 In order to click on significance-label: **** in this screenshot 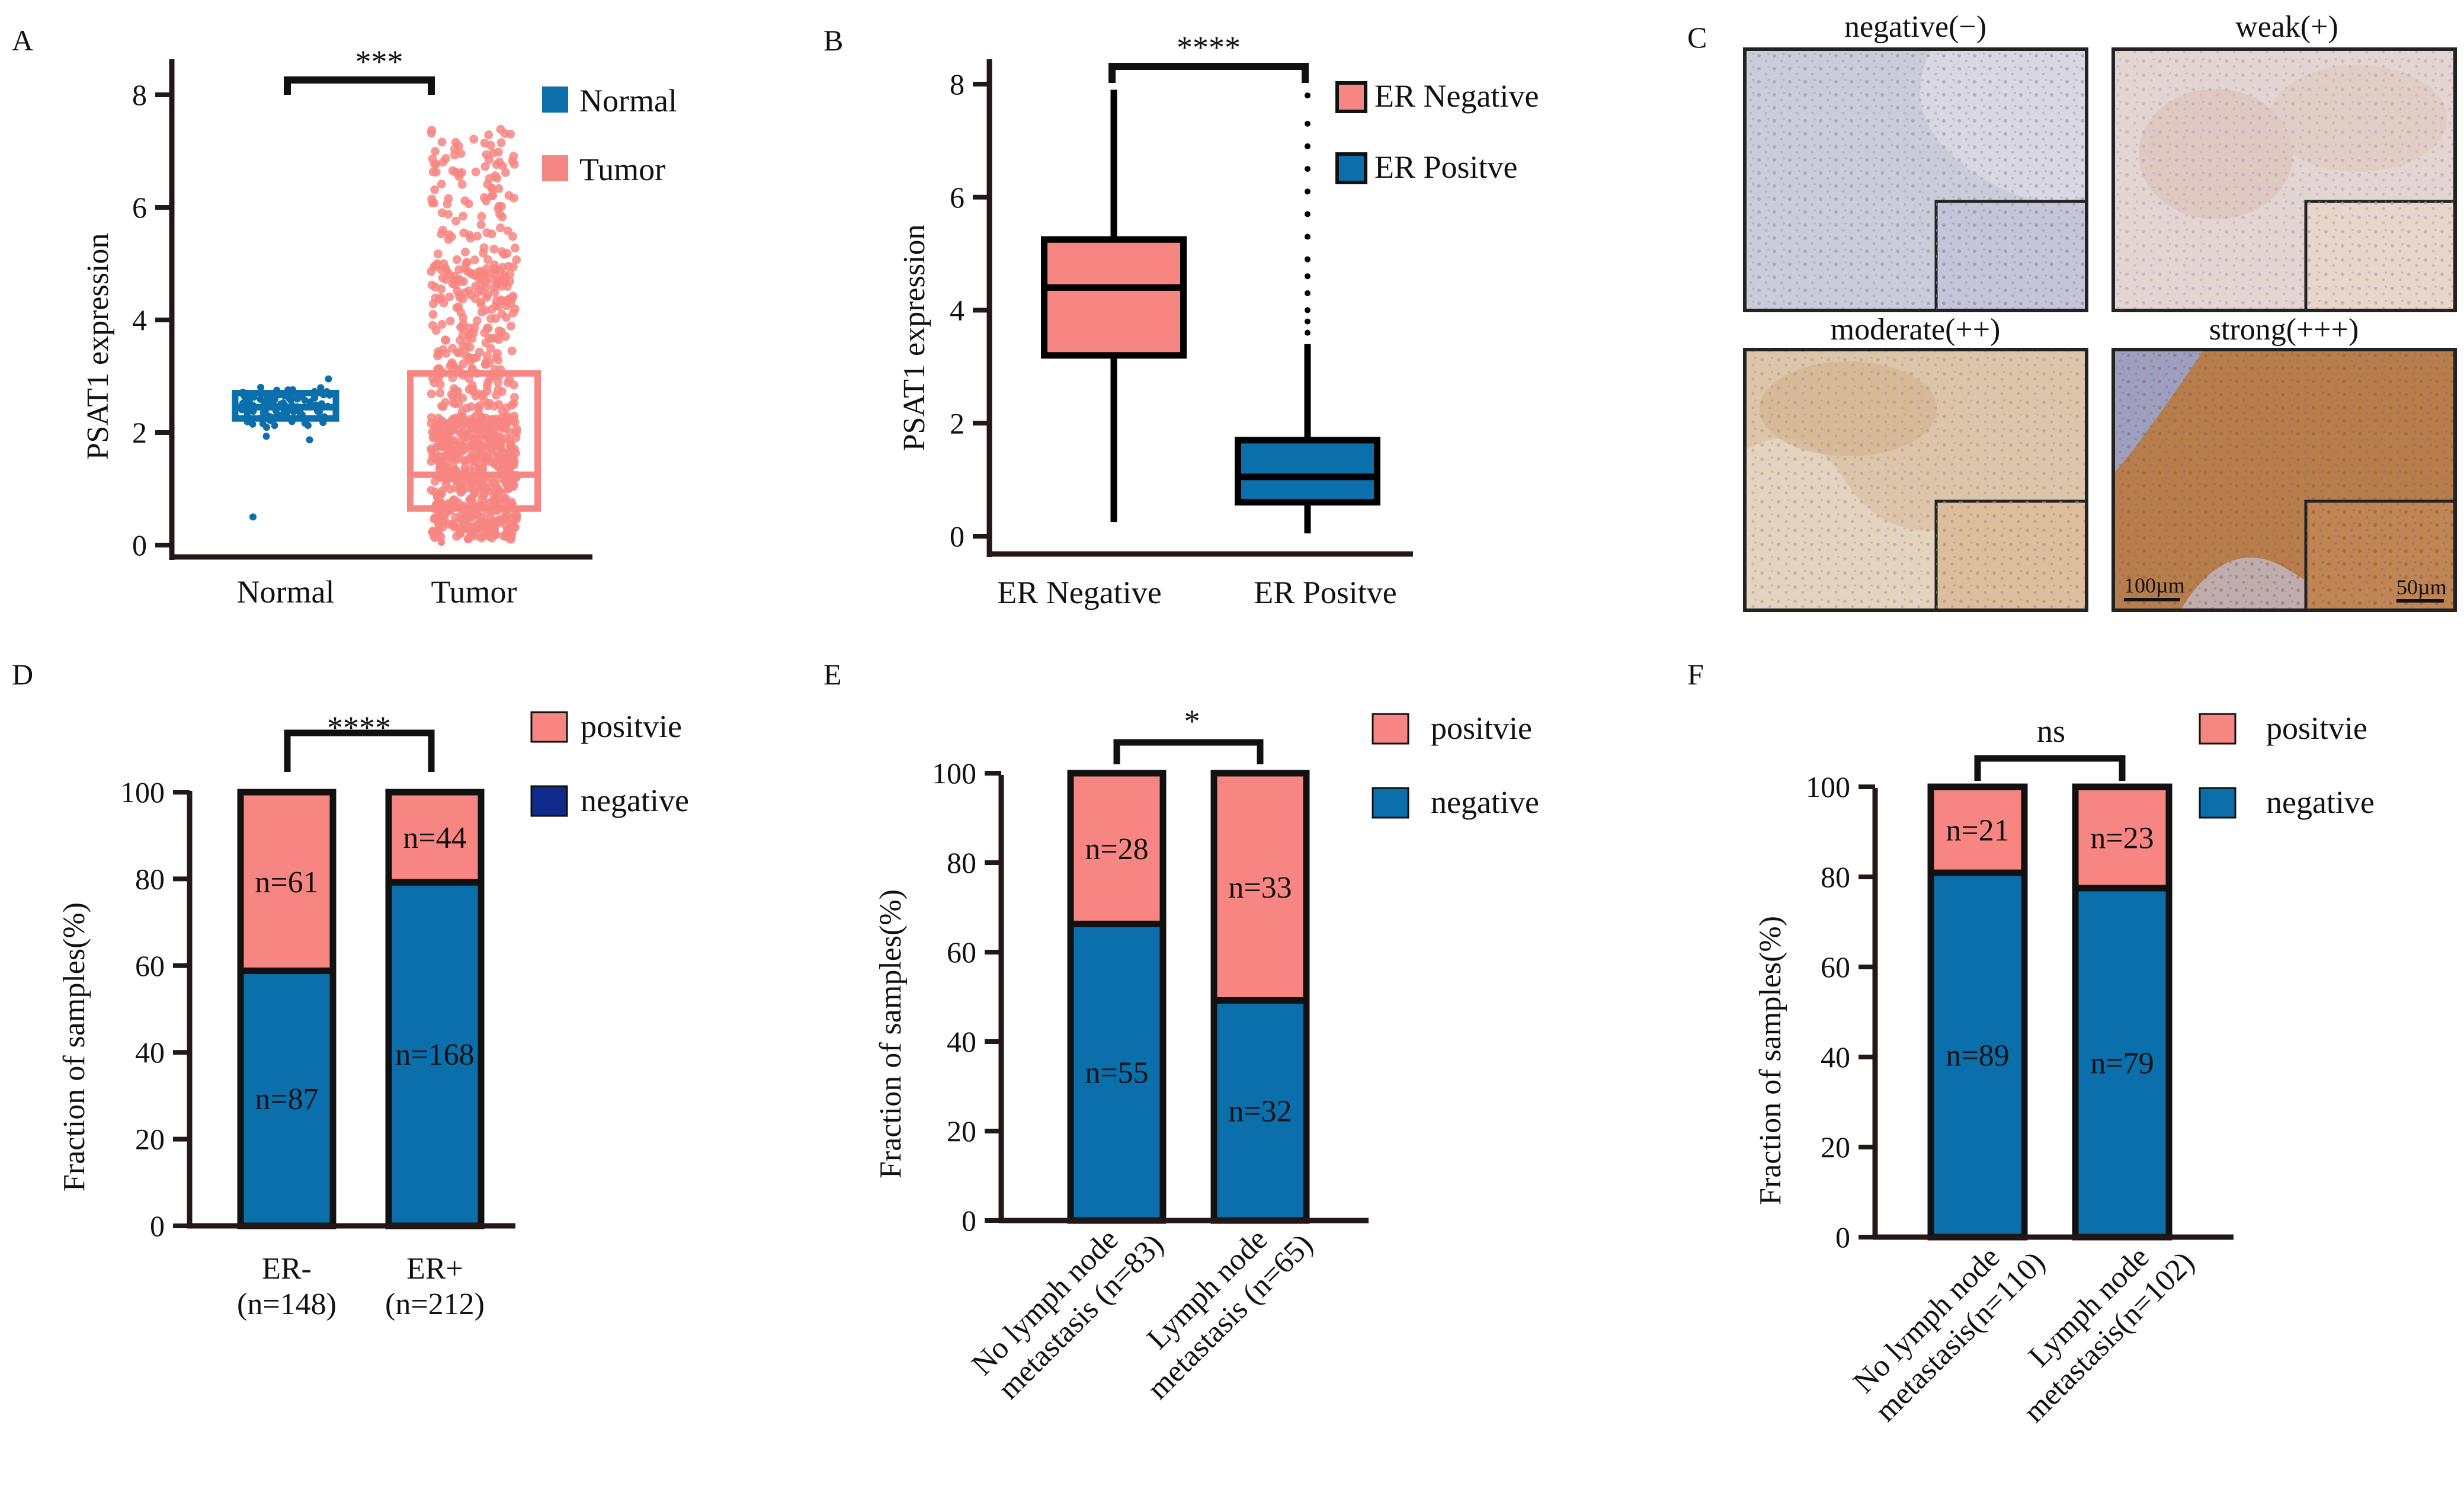, I will do `click(1209, 47)`.